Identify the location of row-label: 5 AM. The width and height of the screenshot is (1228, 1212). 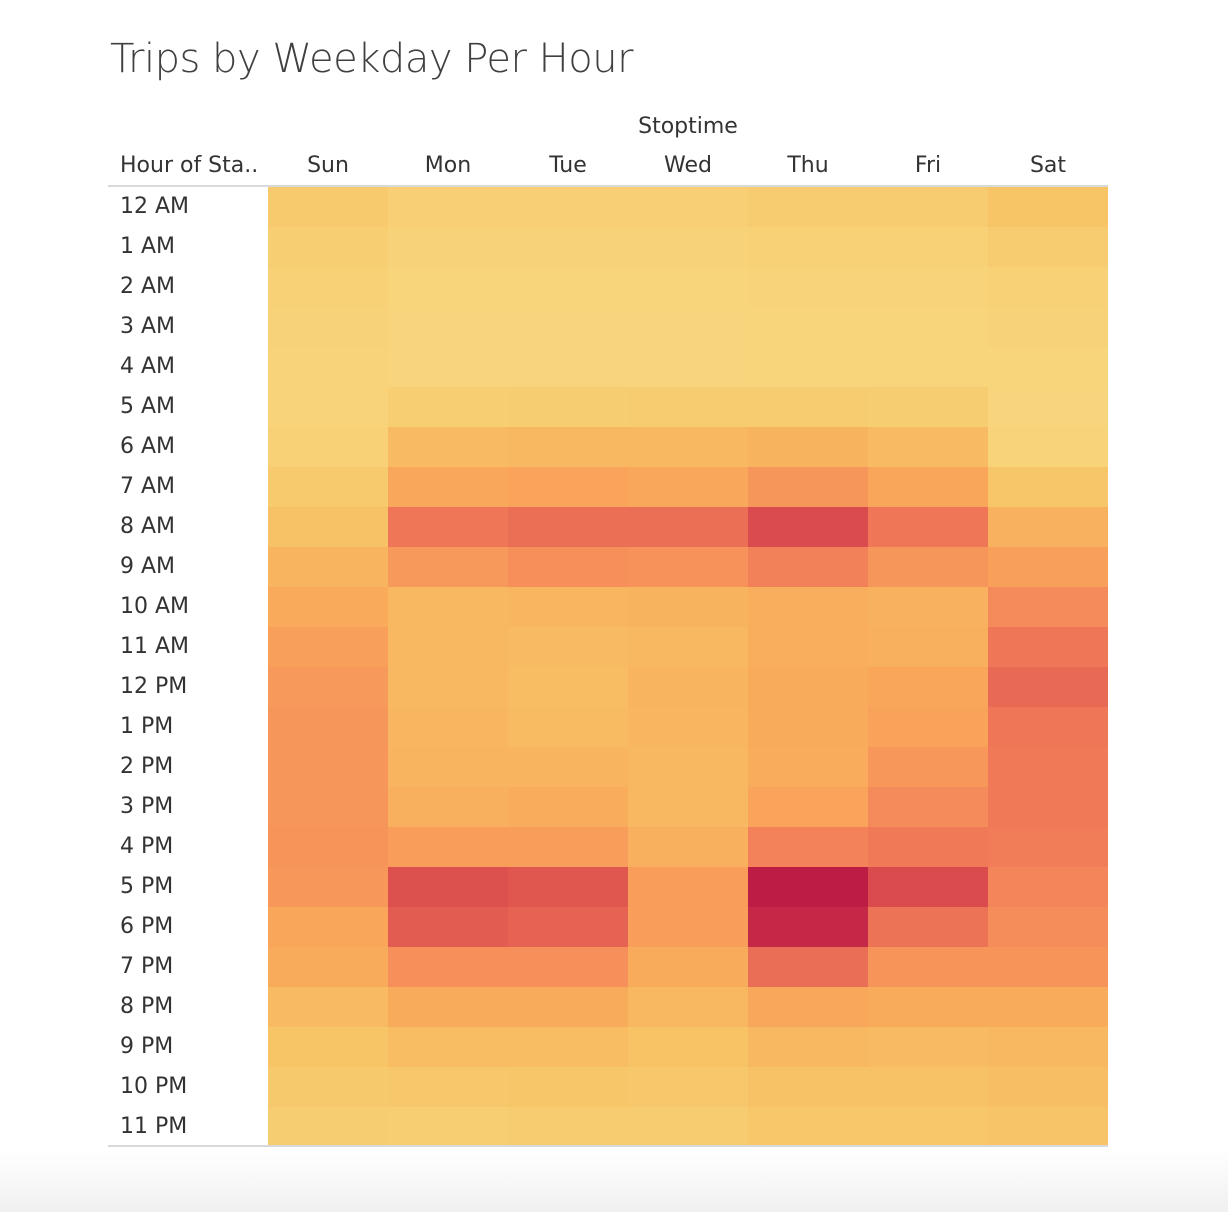
(148, 406).